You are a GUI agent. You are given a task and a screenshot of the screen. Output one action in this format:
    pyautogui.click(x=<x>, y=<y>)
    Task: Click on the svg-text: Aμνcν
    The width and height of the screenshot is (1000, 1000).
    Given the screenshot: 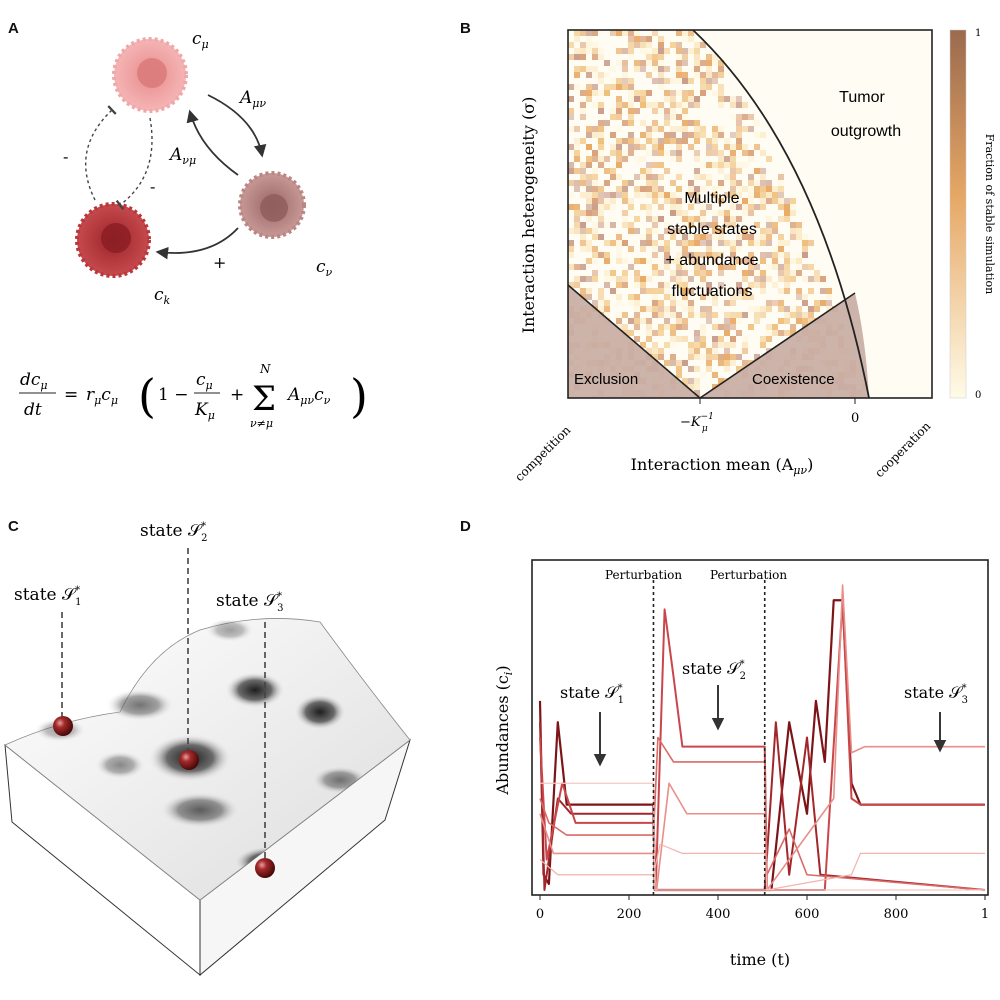 What is the action you would take?
    pyautogui.click(x=308, y=396)
    